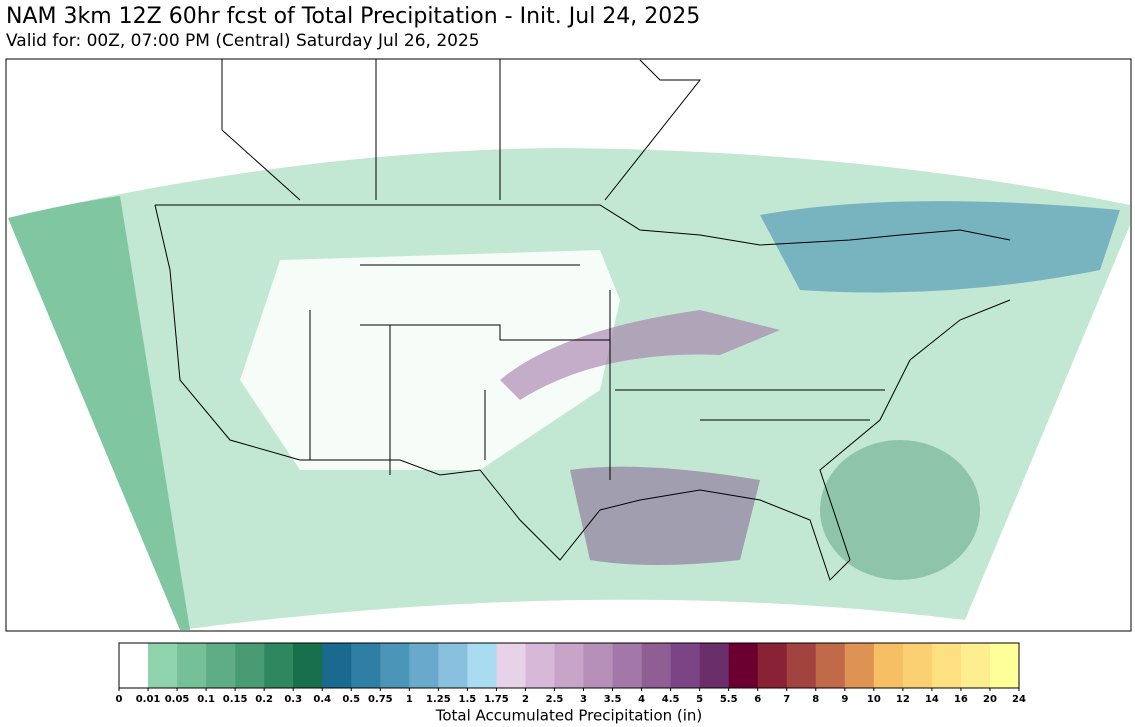 This screenshot has width=1135, height=727. What do you see at coordinates (293, 699) in the screenshot?
I see `colorbar-tick-label: 0.3` at bounding box center [293, 699].